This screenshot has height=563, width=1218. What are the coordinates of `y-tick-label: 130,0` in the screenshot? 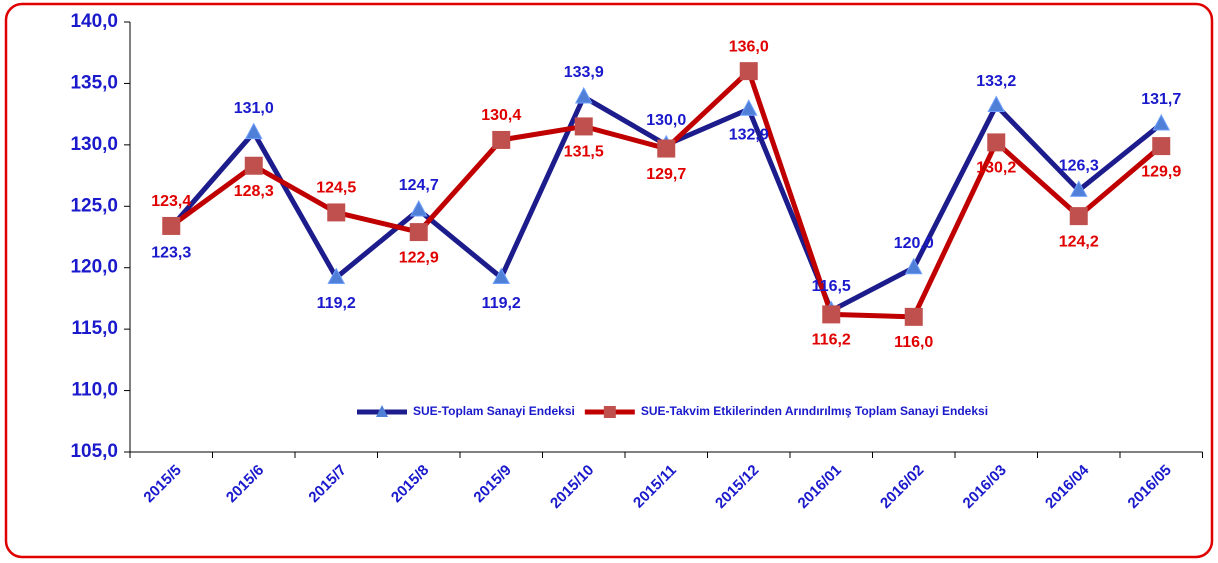 It's located at (94, 144).